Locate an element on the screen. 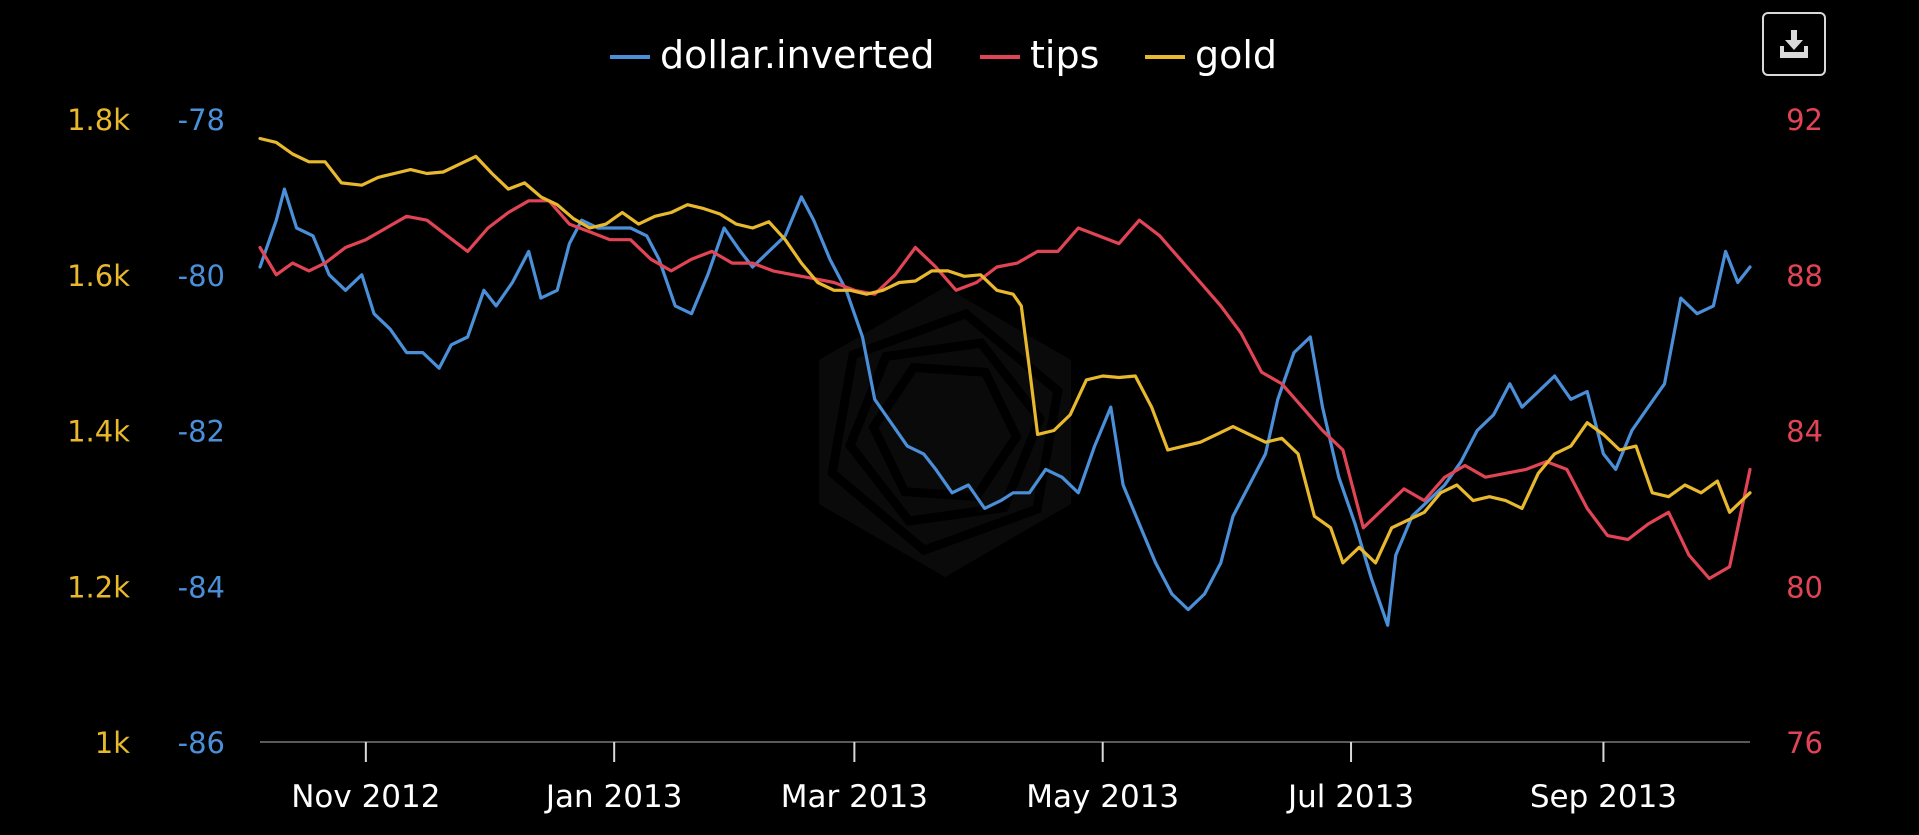 The image size is (1919, 835). dollar-axis-tick-label: -84 is located at coordinates (201, 587).